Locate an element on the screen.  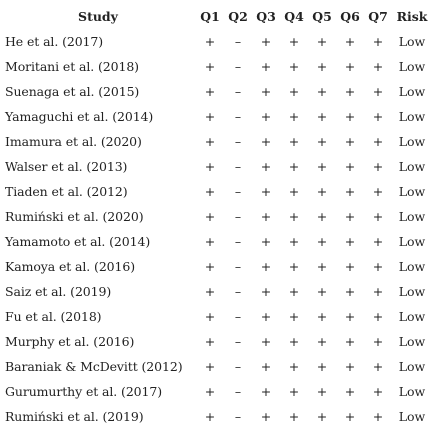
table-row: Fu et al. (2018) + – + + + + + Low is located at coordinates (216, 316).